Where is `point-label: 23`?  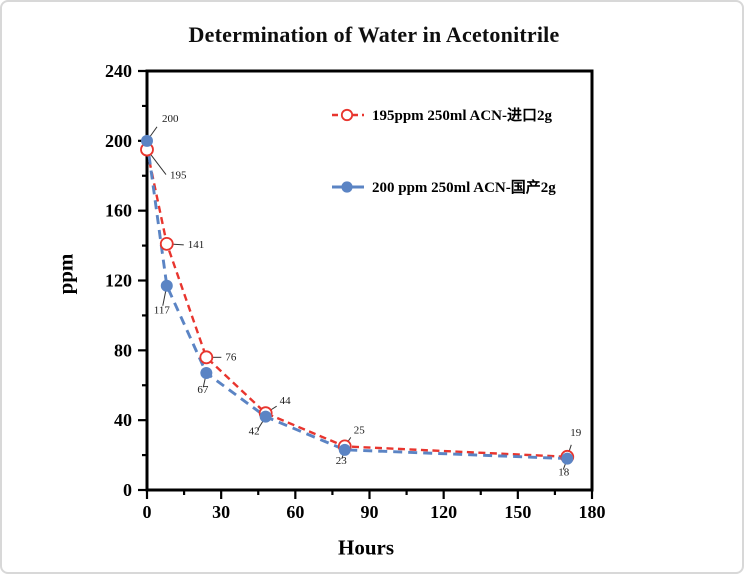 point-label: 23 is located at coordinates (342, 461).